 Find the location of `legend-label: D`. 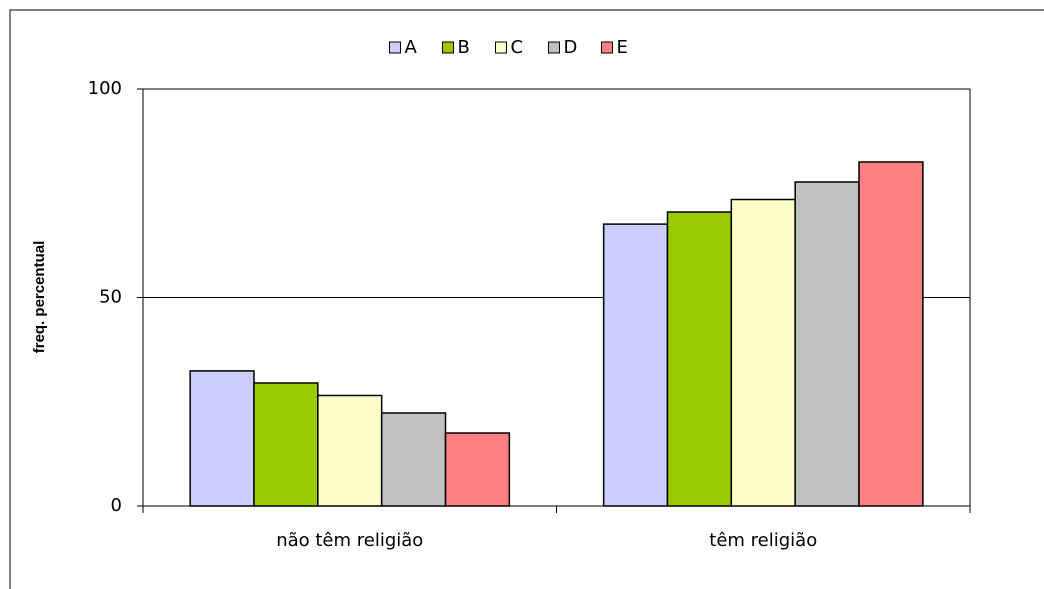

legend-label: D is located at coordinates (571, 47).